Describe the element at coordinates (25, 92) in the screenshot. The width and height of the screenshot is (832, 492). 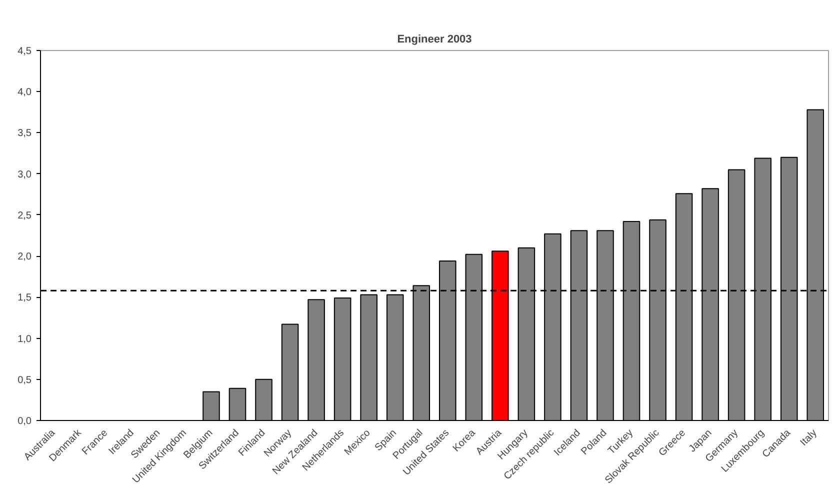
I see `y-tick-label: 4,0` at that location.